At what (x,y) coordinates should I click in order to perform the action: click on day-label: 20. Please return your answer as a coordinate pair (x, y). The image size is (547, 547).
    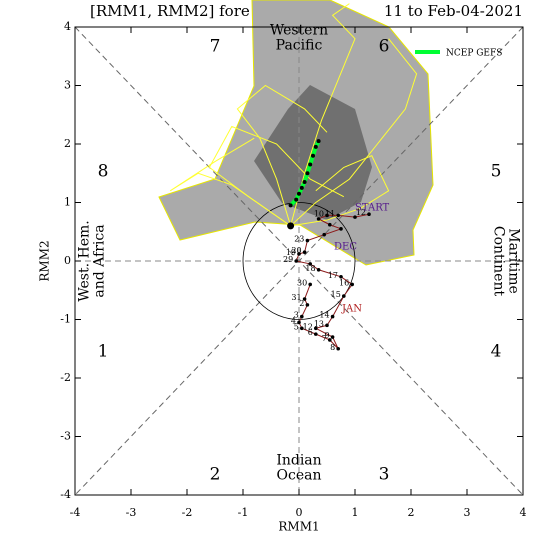
    Looking at the image, I should click on (296, 250).